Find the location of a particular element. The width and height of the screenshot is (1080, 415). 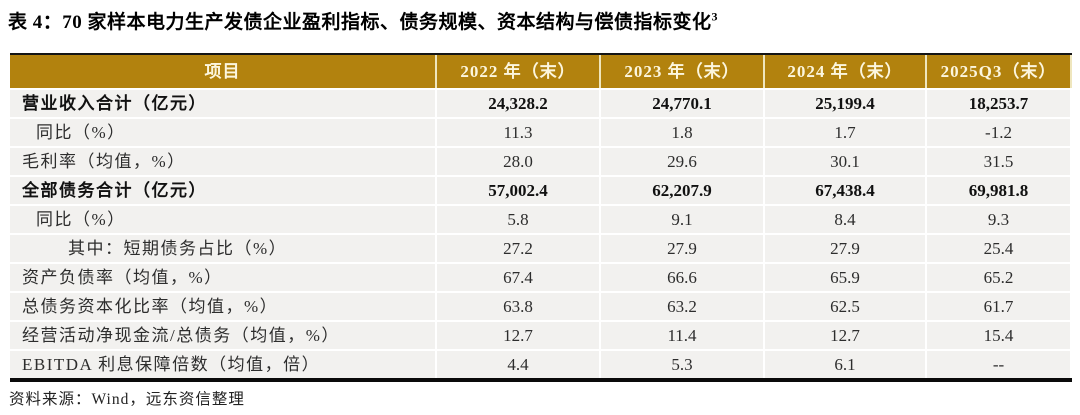

row-label: 其中：短期债务占比（%） is located at coordinates (222, 248).